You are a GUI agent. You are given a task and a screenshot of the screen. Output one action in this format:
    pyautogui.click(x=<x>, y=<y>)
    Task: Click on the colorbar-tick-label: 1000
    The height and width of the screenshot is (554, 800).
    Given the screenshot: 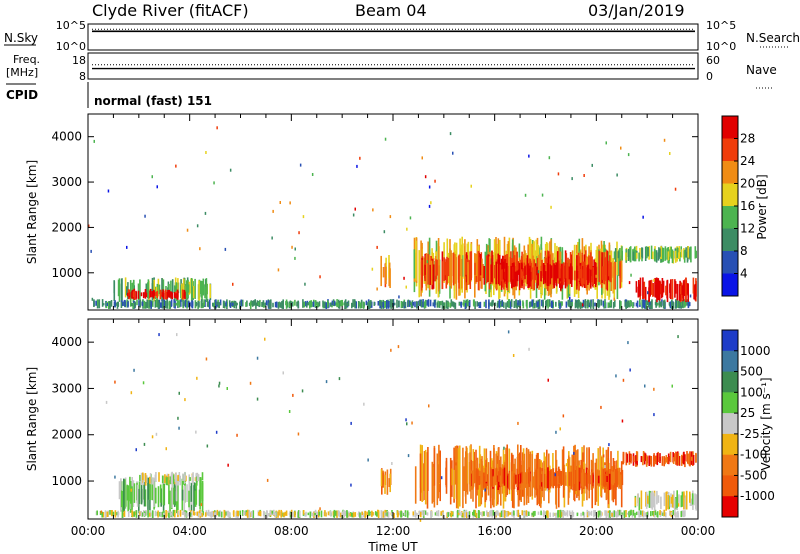 What is the action you would take?
    pyautogui.click(x=755, y=351)
    